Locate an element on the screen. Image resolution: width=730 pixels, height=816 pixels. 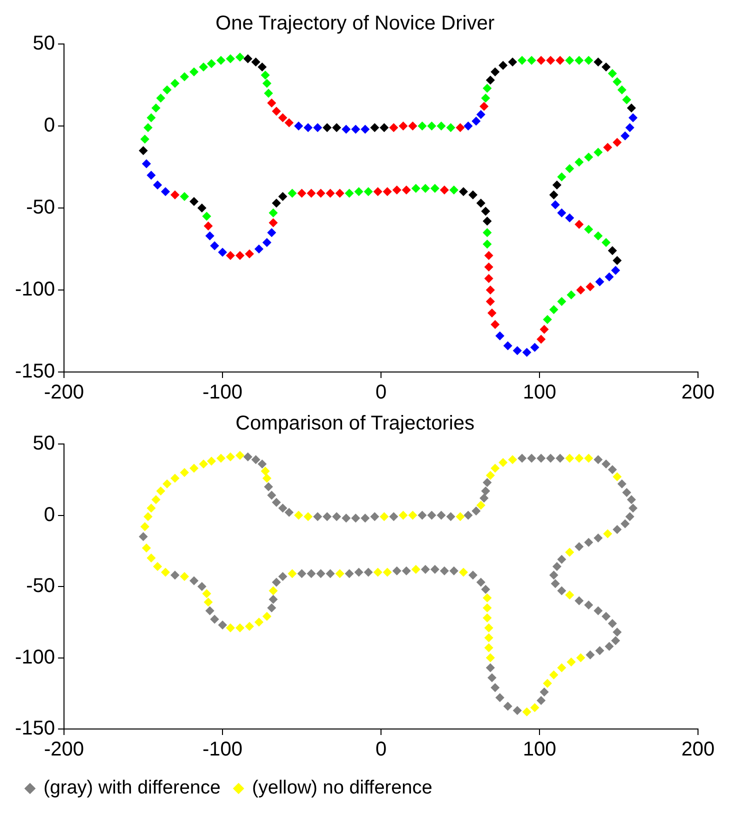
chart-title: One Trajectory of Novice Driver is located at coordinates (355, 23).